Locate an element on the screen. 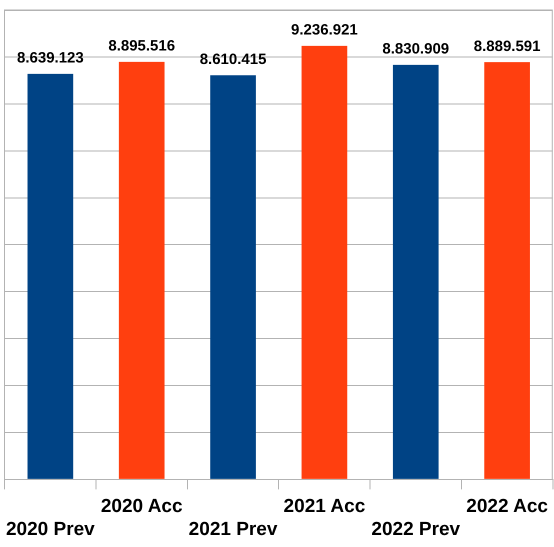 The height and width of the screenshot is (547, 554). x-tick-label: 2022 Prev is located at coordinates (416, 529).